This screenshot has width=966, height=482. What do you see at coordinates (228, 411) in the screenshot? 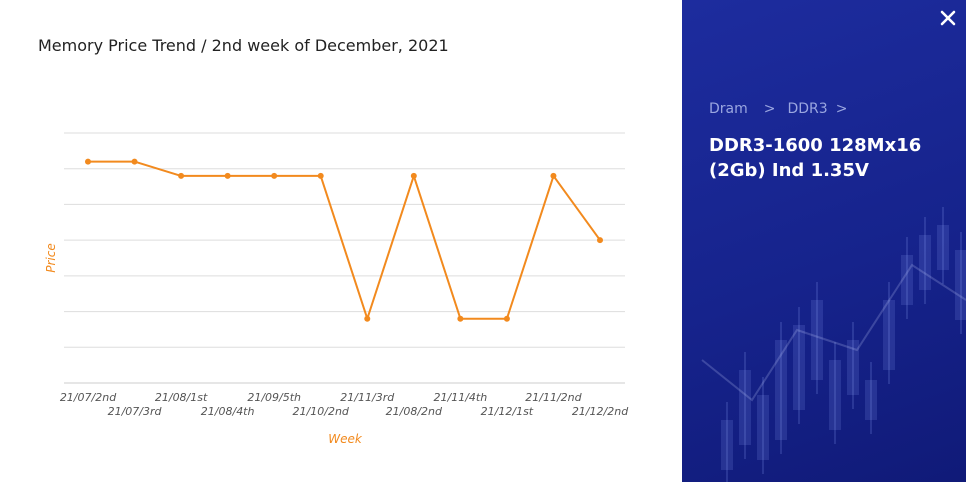
I see `x-tick-label: 21/08/4th` at bounding box center [228, 411].